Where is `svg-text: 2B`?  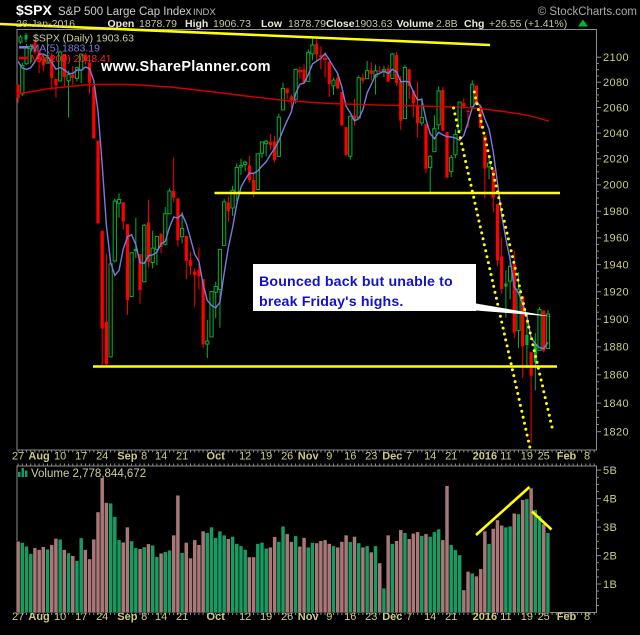 svg-text: 2B is located at coordinates (610, 556).